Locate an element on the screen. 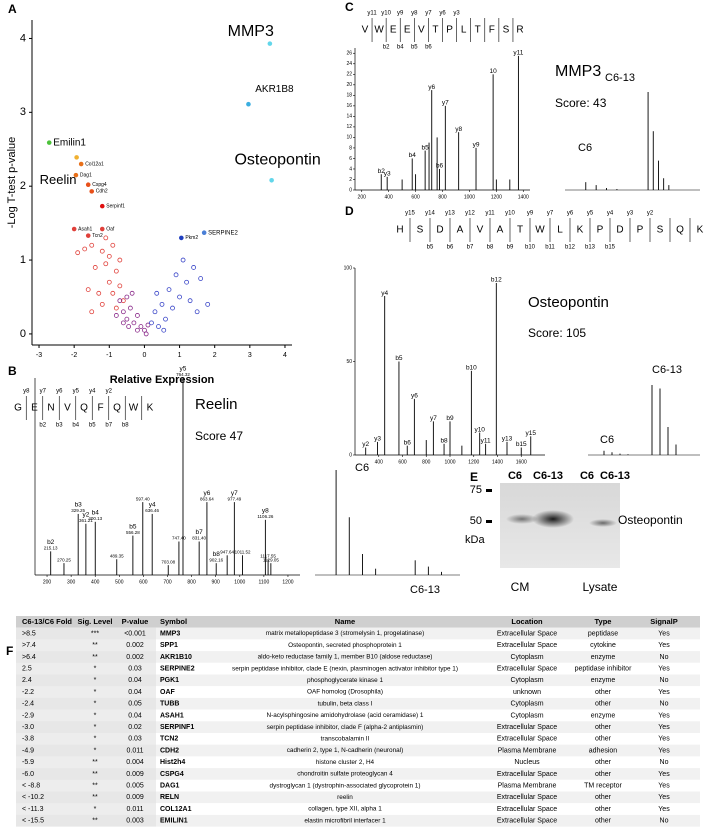 Image resolution: width=708 pixels, height=829 pixels. b-ion: b2 is located at coordinates (42, 426).